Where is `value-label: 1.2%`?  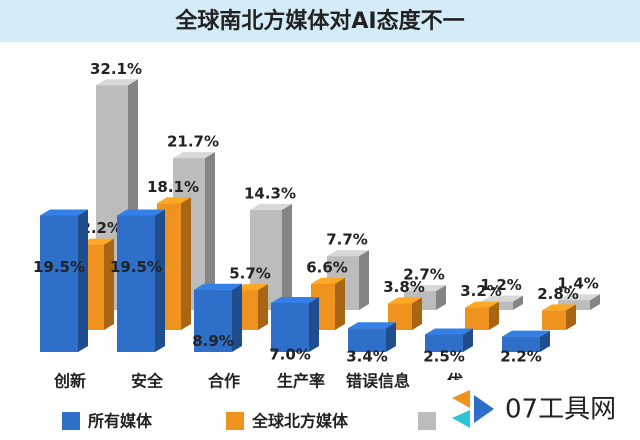 value-label: 1.2% is located at coordinates (501, 285).